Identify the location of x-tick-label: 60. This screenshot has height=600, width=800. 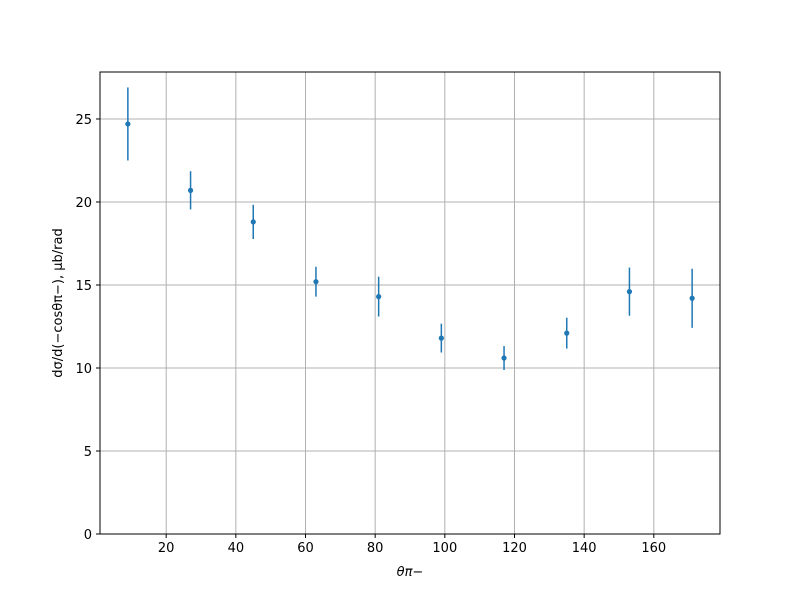
(305, 548).